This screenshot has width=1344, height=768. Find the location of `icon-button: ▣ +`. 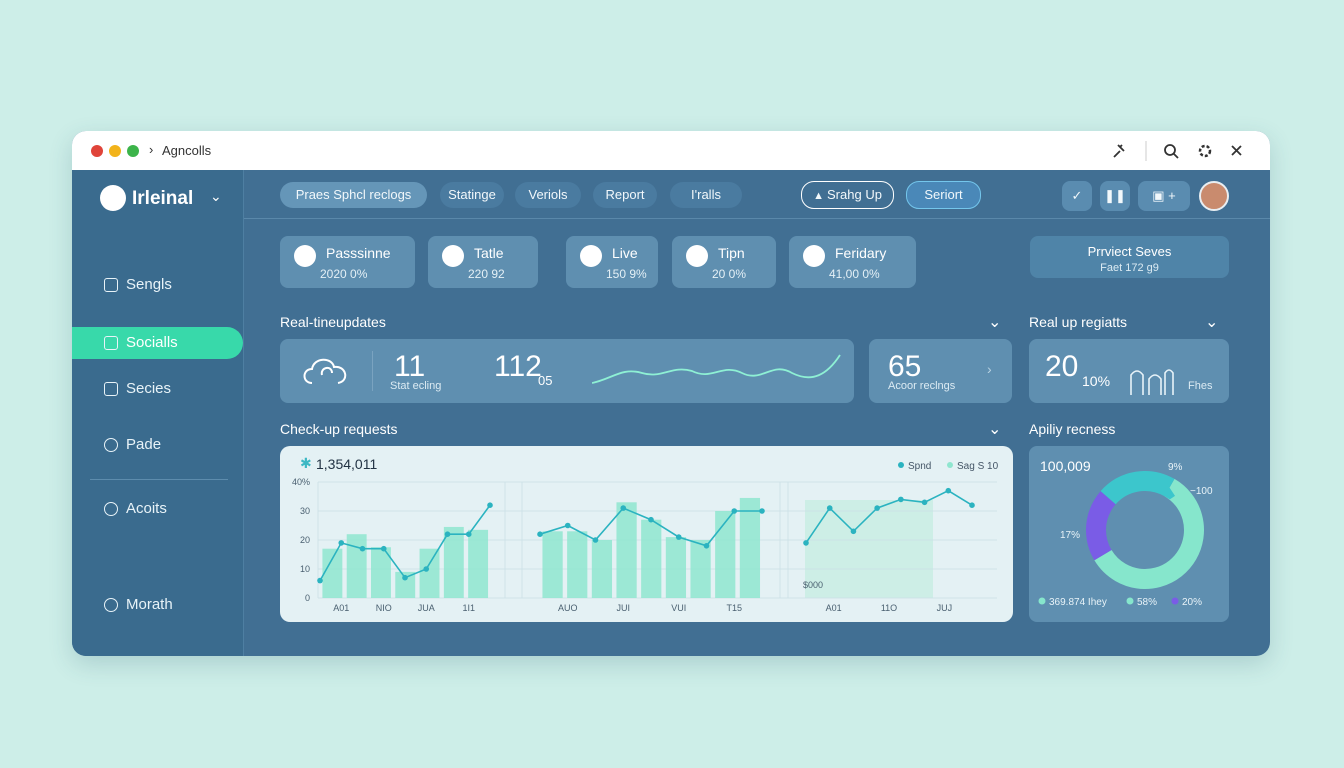

icon-button: ▣ + is located at coordinates (1164, 196).